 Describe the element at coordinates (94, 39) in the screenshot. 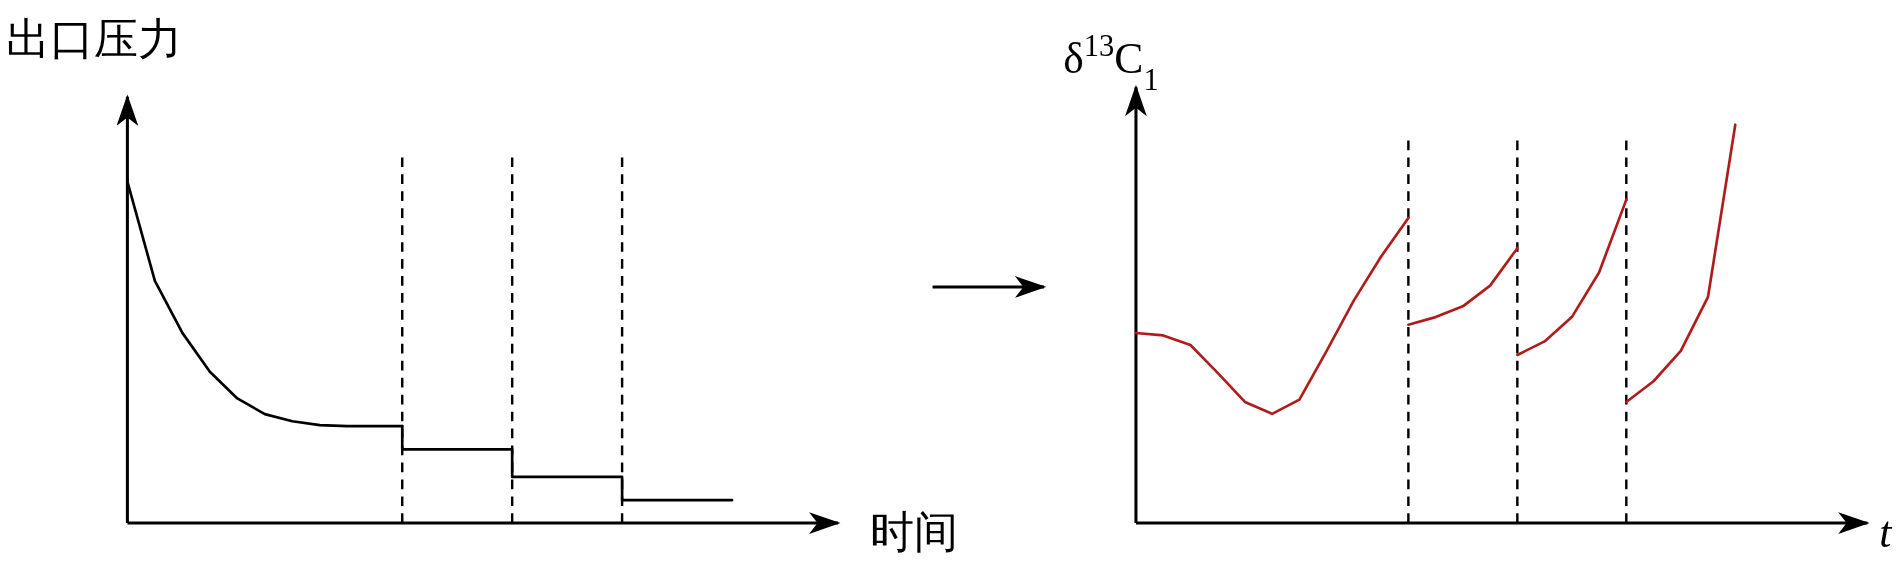

I see `y-axis-title: 出口压力` at that location.